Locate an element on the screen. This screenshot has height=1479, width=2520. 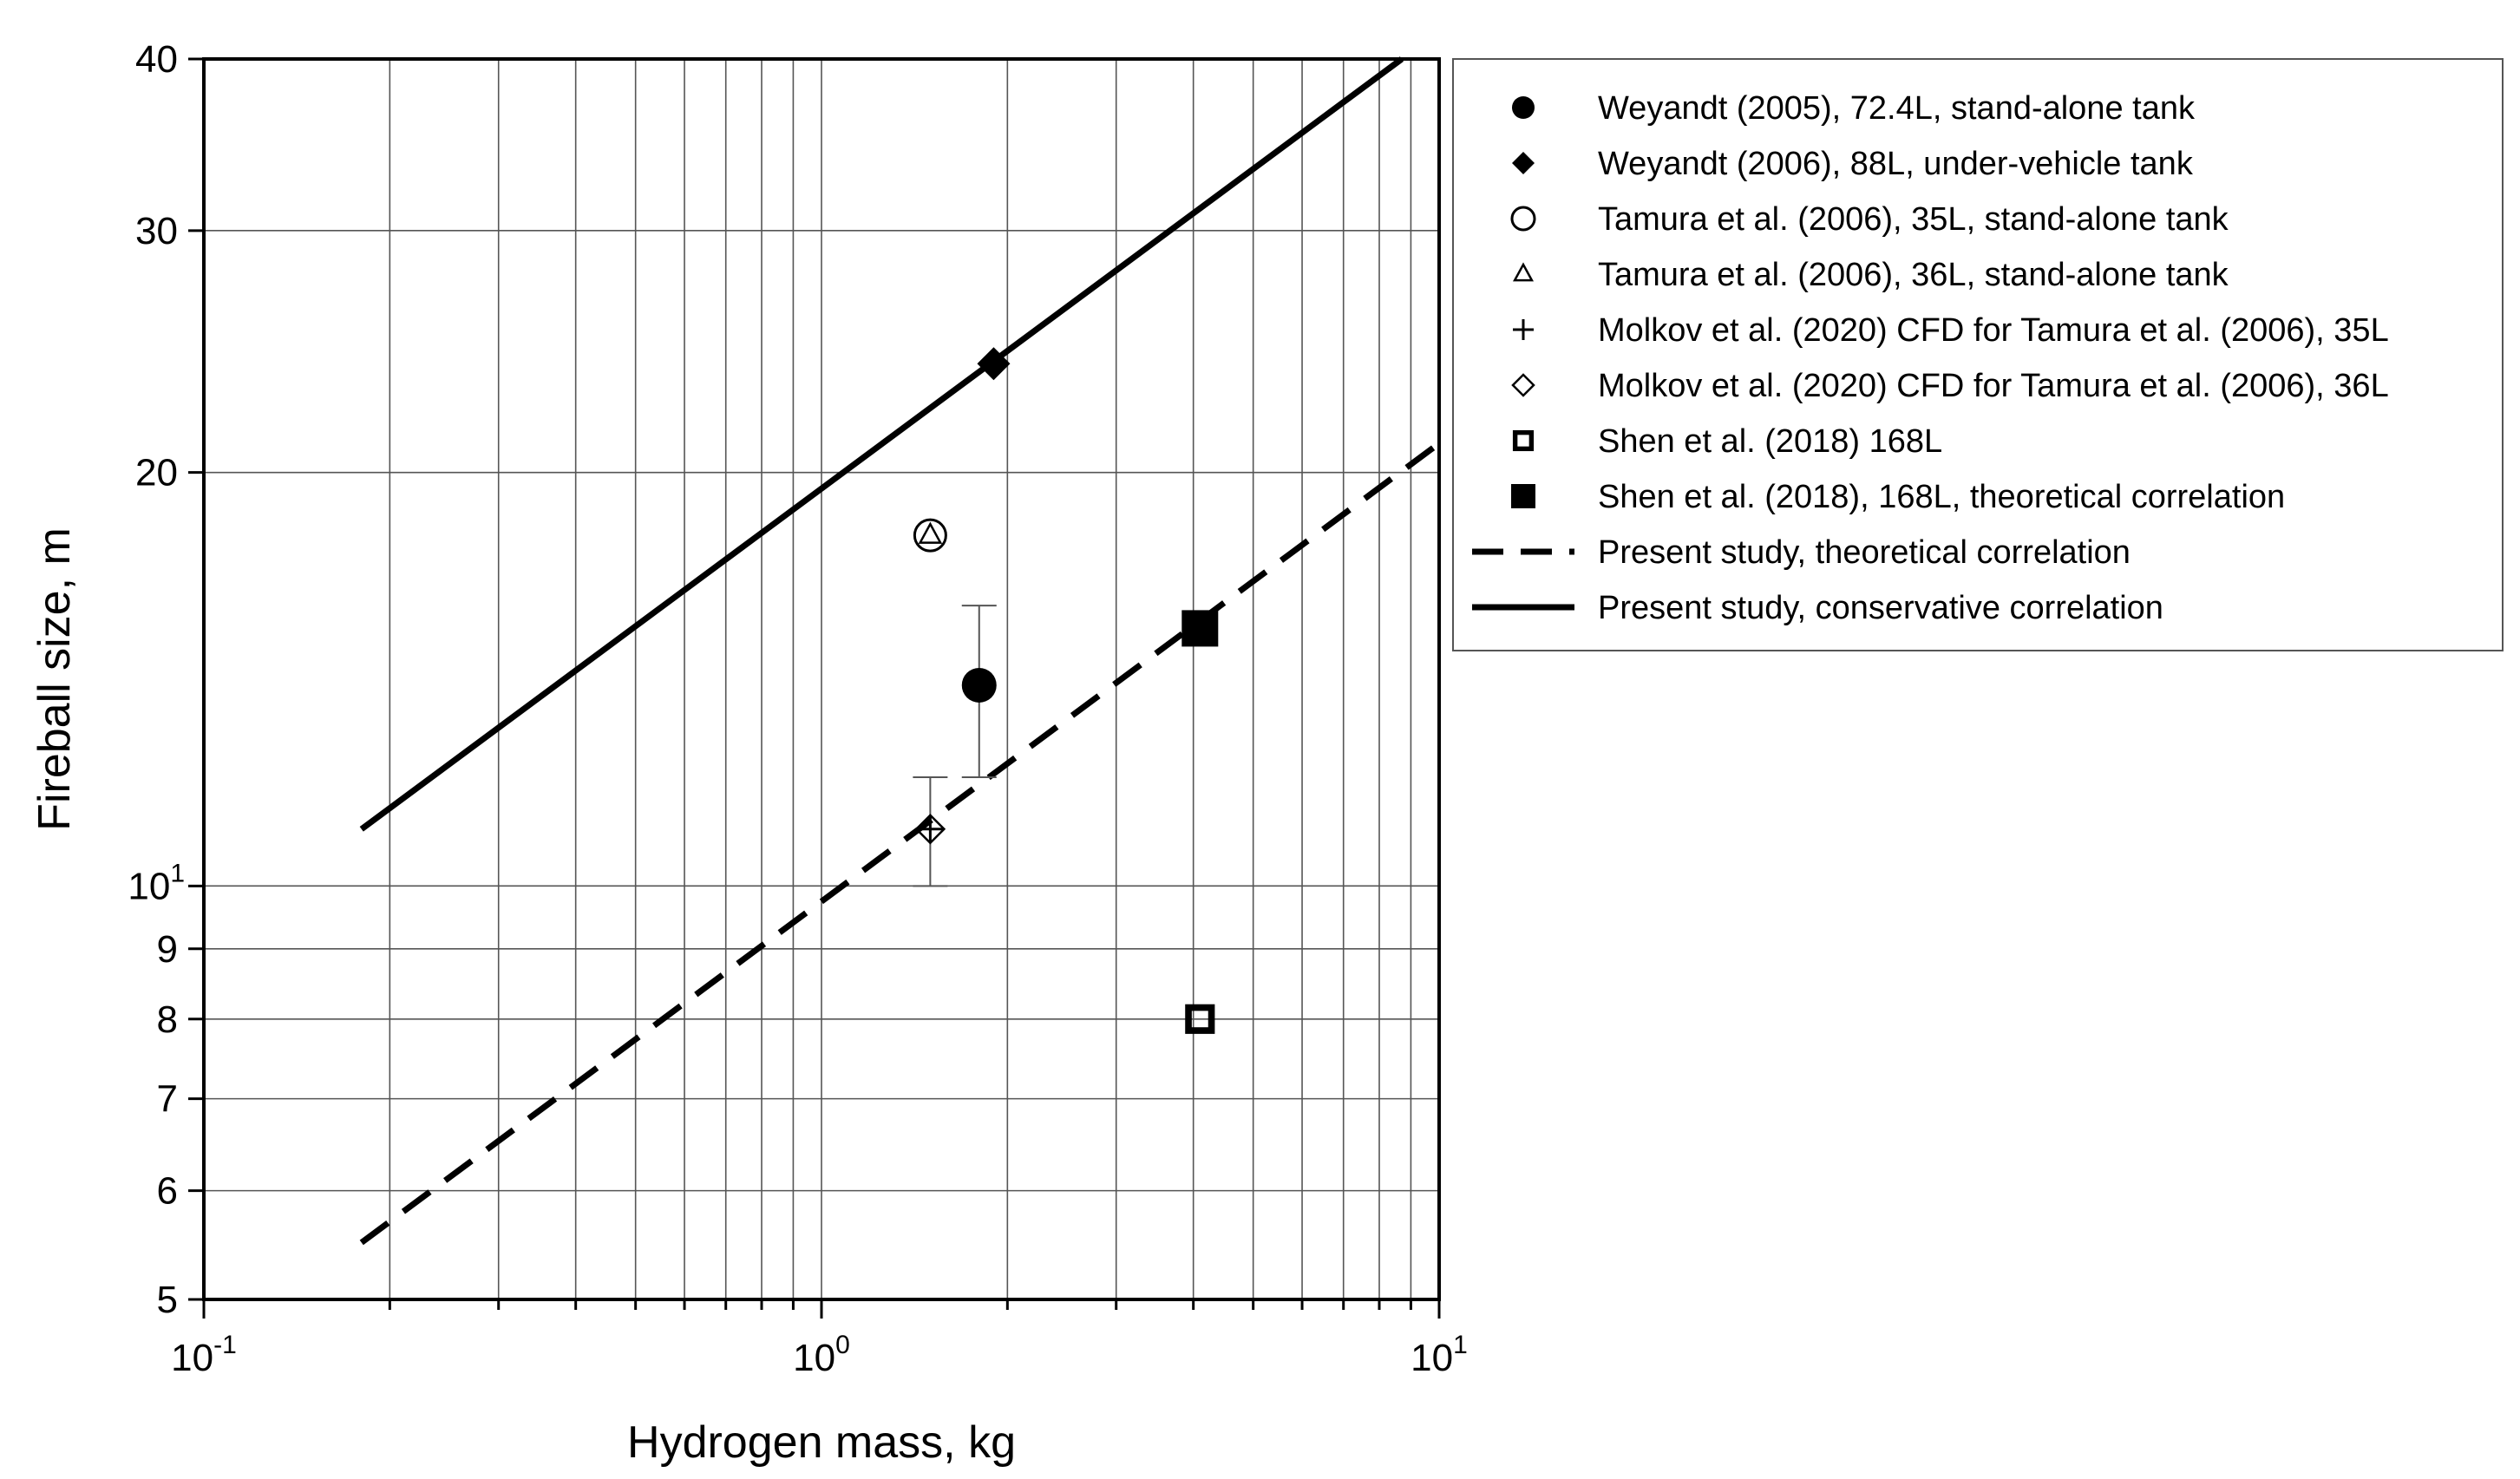
data-point-filled-circle is located at coordinates (979, 685).